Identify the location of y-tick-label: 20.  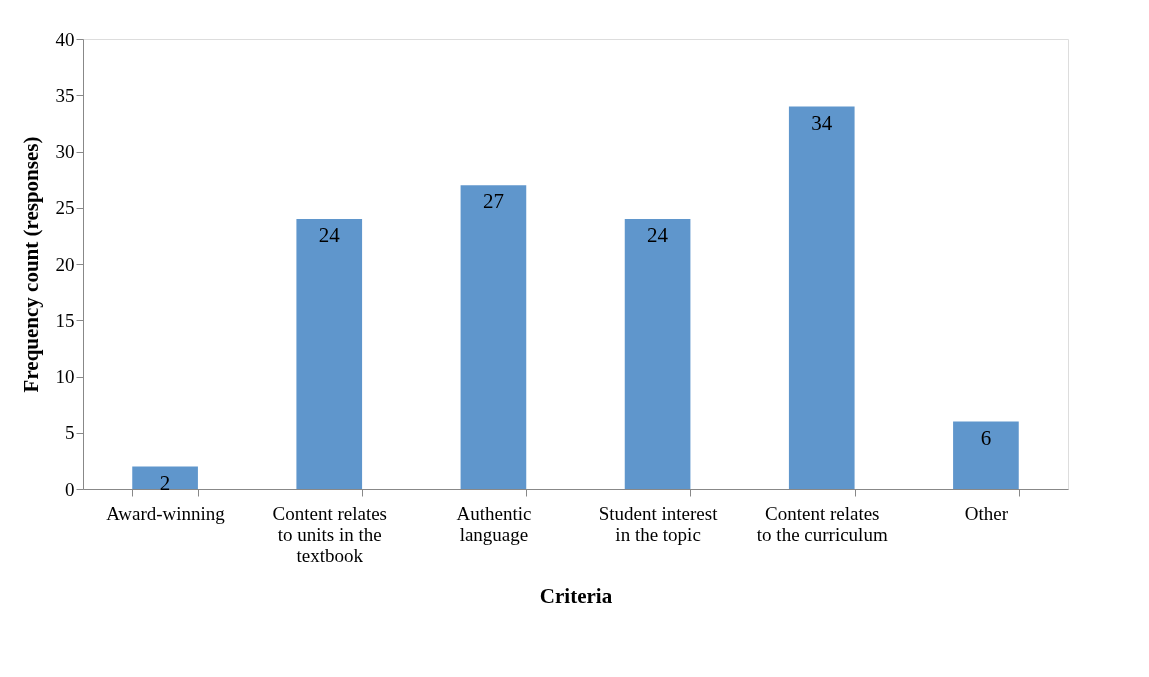
(65, 264).